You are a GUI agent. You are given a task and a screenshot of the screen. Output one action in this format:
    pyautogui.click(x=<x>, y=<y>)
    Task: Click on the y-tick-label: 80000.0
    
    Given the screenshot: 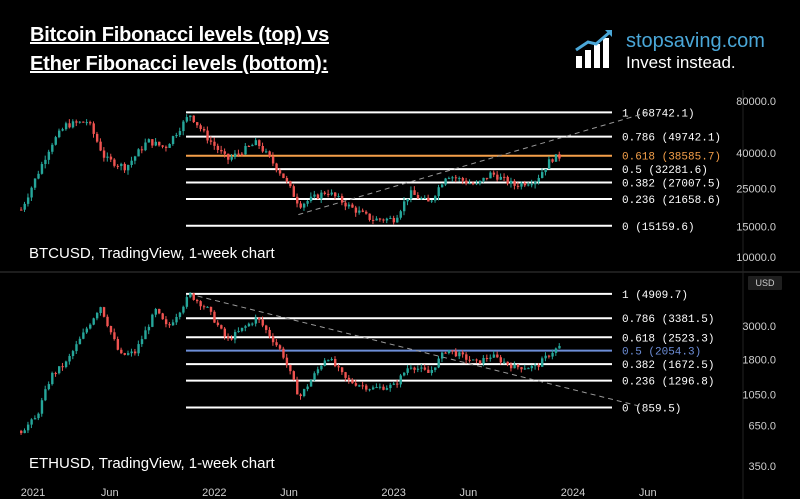 What is the action you would take?
    pyautogui.click(x=756, y=102)
    